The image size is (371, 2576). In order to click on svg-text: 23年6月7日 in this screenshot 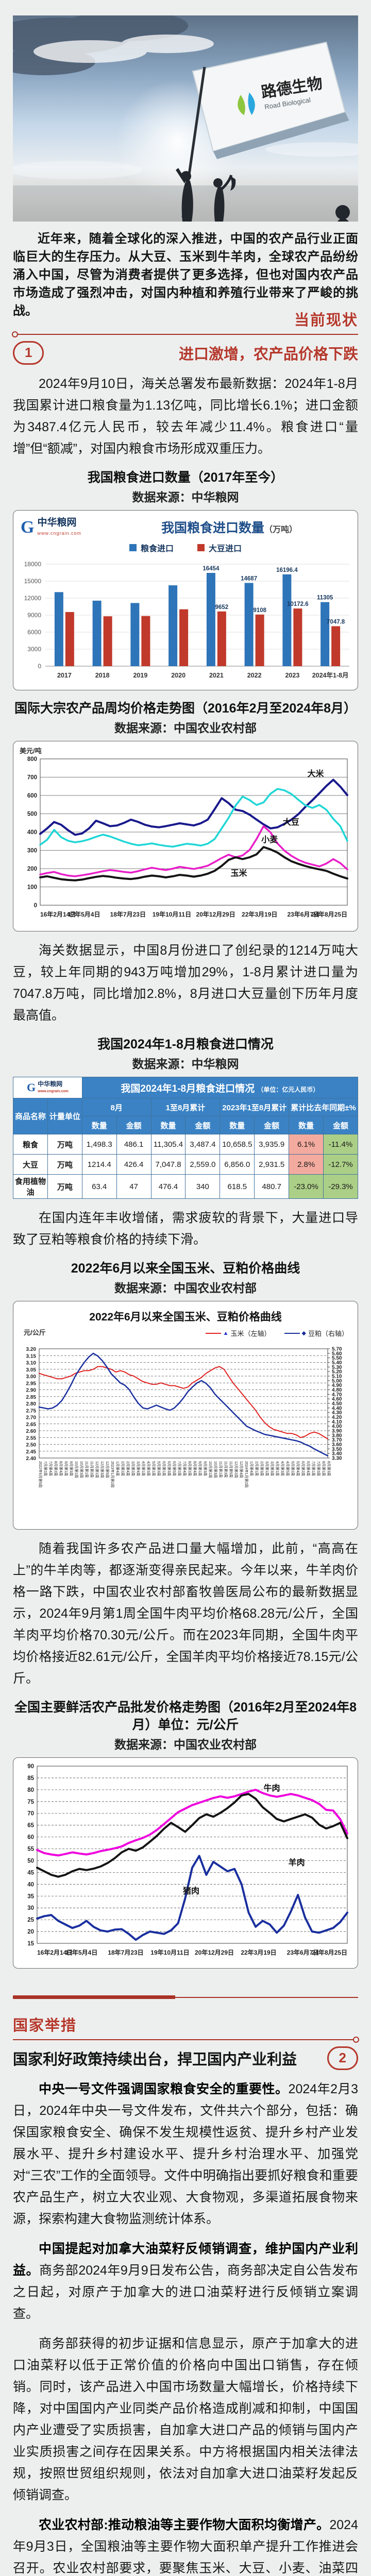, I will do `click(303, 1952)`.